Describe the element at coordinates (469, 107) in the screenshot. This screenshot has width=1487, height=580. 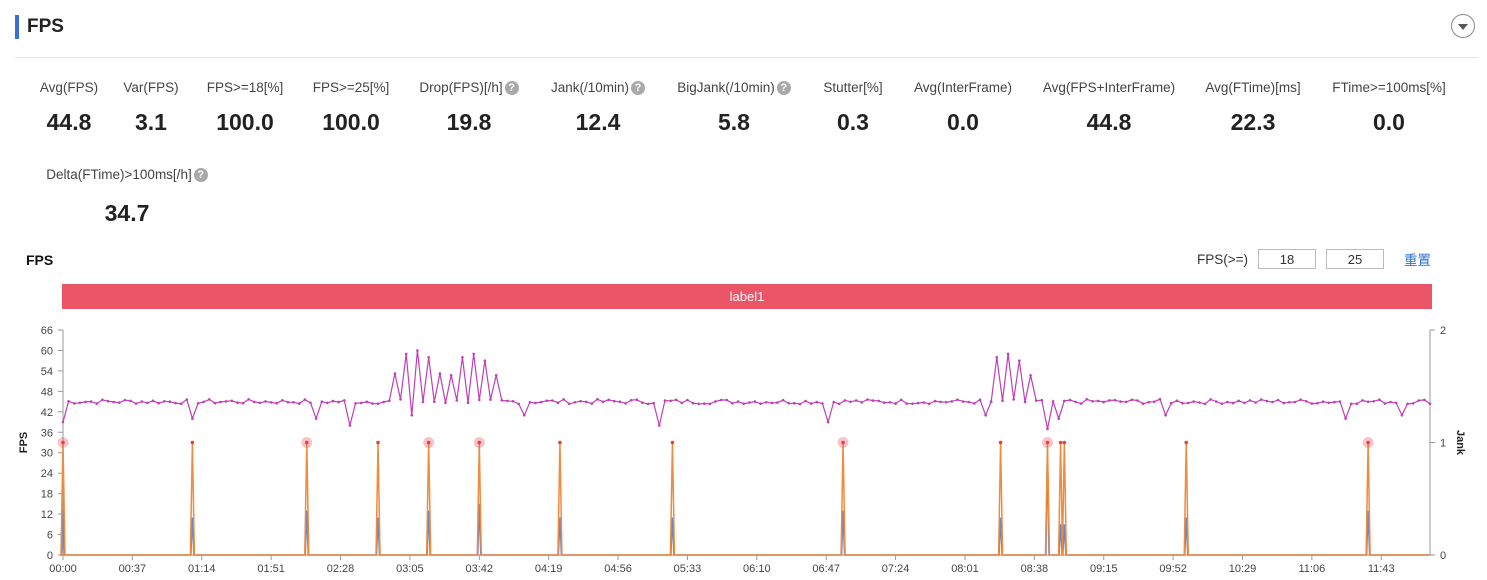
I see `metric-5: Drop(FPS)[/h]? 19.8` at that location.